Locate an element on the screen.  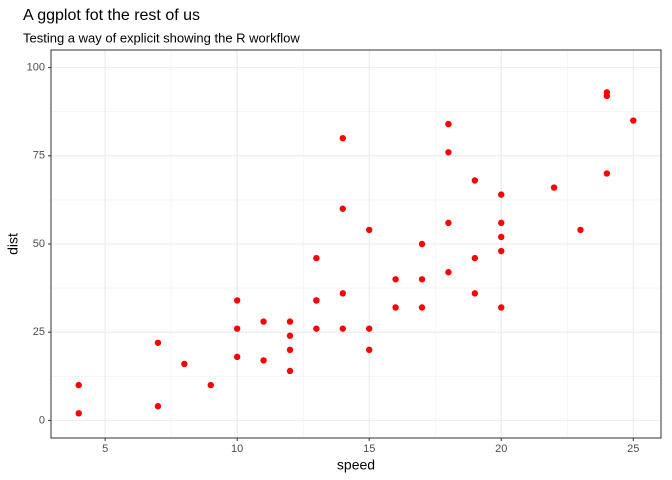
x-tick-label: 5 is located at coordinates (105, 449).